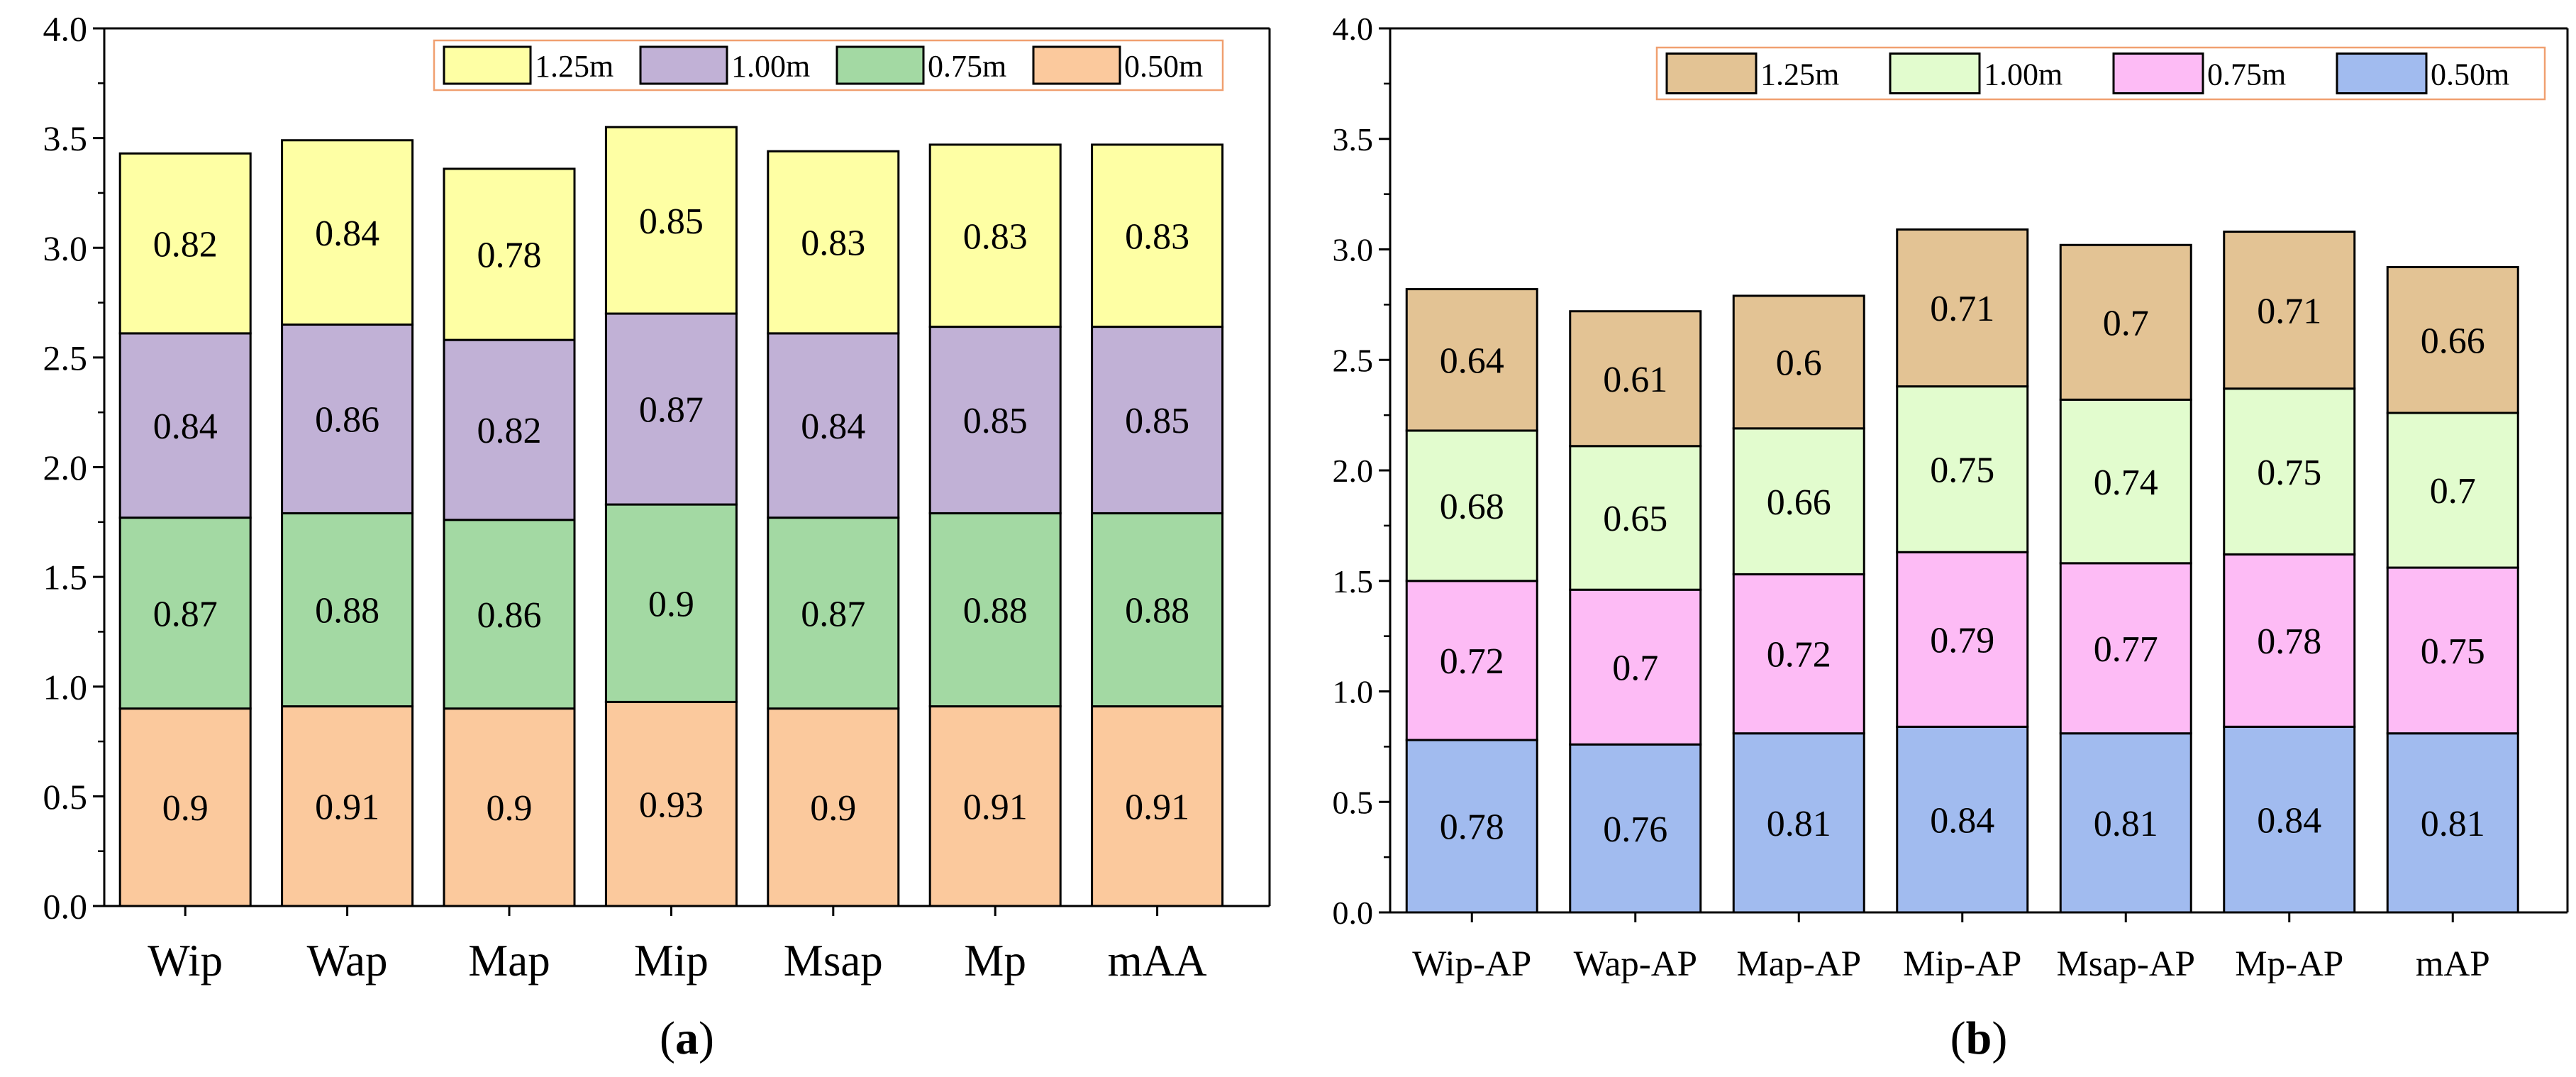 Image resolution: width=2576 pixels, height=1077 pixels. What do you see at coordinates (2246, 74) in the screenshot?
I see `legend-label: 0.75m` at bounding box center [2246, 74].